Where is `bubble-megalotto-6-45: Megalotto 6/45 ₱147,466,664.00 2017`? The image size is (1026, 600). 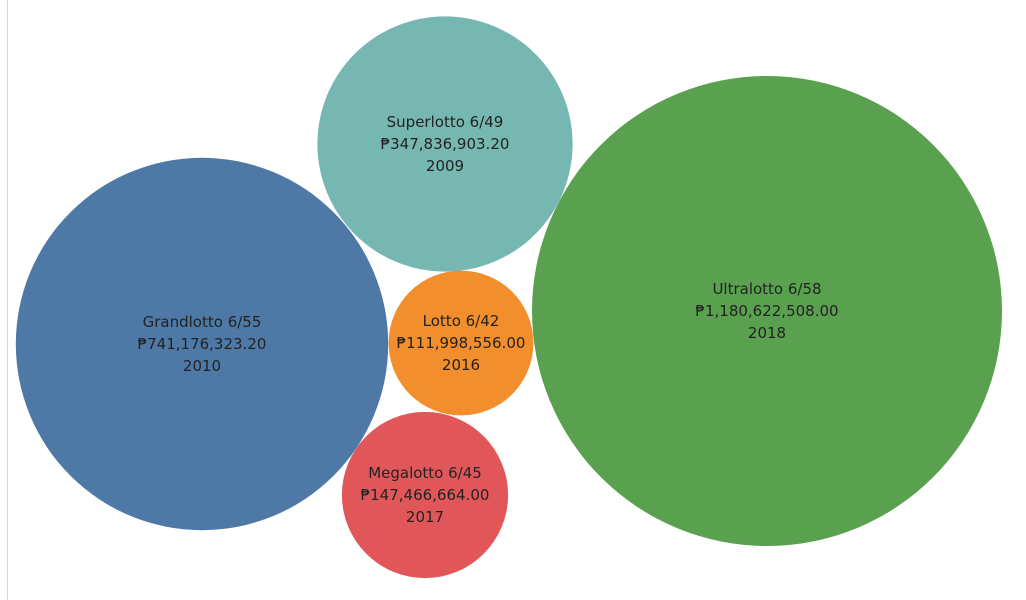 bubble-megalotto-6-45: Megalotto 6/45 ₱147,466,664.00 2017 is located at coordinates (425, 495).